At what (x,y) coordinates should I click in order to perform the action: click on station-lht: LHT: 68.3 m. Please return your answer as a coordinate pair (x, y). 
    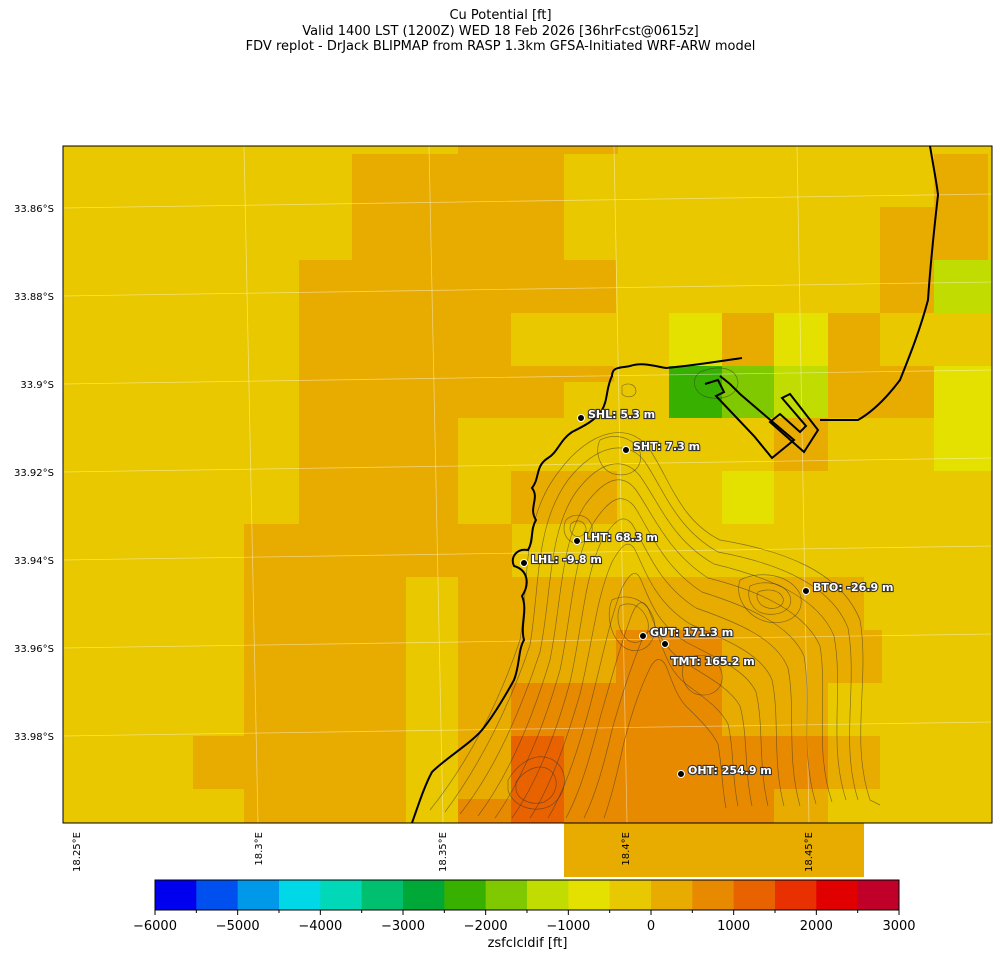
    Looking at the image, I should click on (616, 537).